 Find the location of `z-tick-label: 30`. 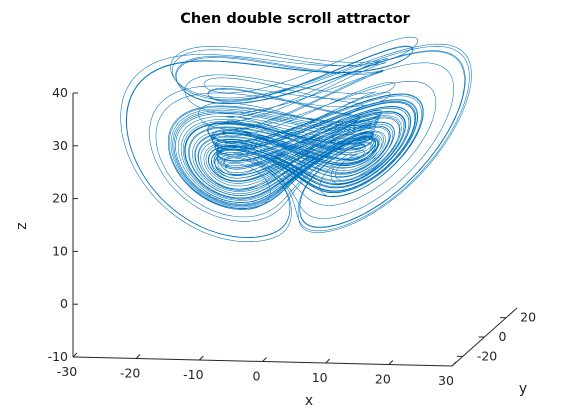

z-tick-label: 30 is located at coordinates (60, 145).